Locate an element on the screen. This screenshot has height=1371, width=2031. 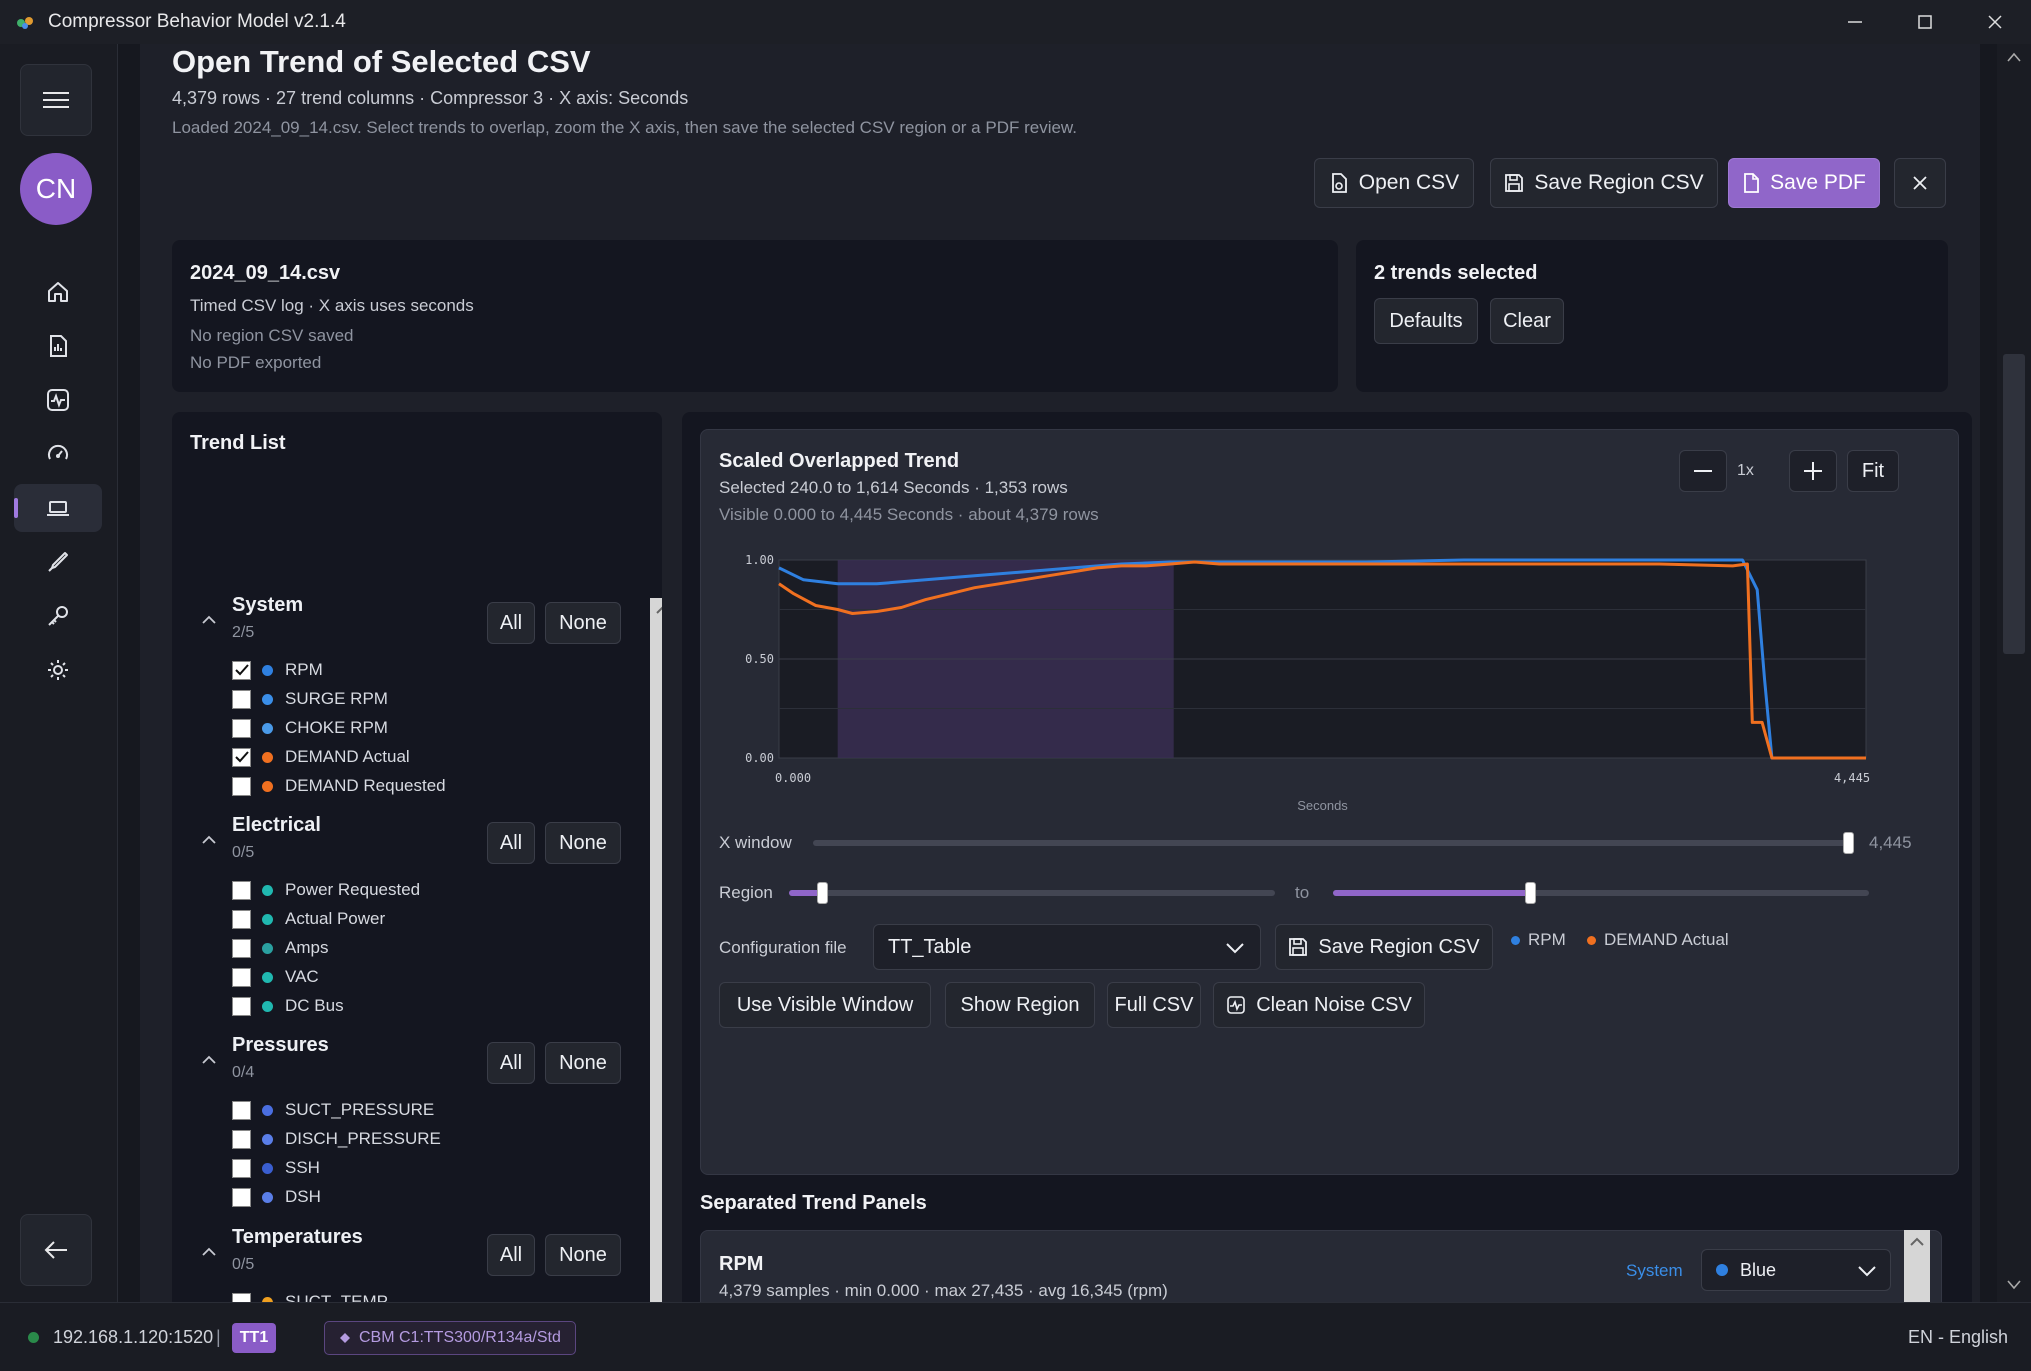
trend-label: SSH is located at coordinates (302, 1167).